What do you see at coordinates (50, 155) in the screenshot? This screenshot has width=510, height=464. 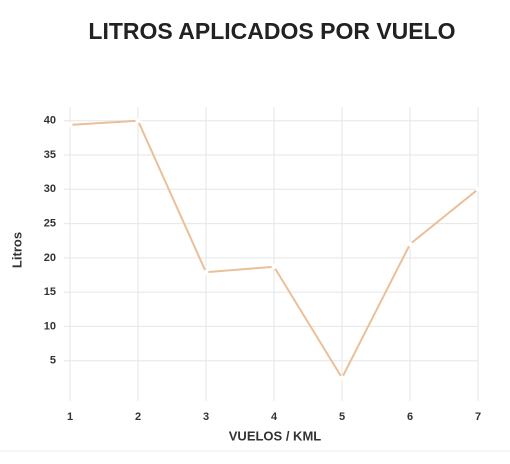 I see `y-tick-label: 35` at bounding box center [50, 155].